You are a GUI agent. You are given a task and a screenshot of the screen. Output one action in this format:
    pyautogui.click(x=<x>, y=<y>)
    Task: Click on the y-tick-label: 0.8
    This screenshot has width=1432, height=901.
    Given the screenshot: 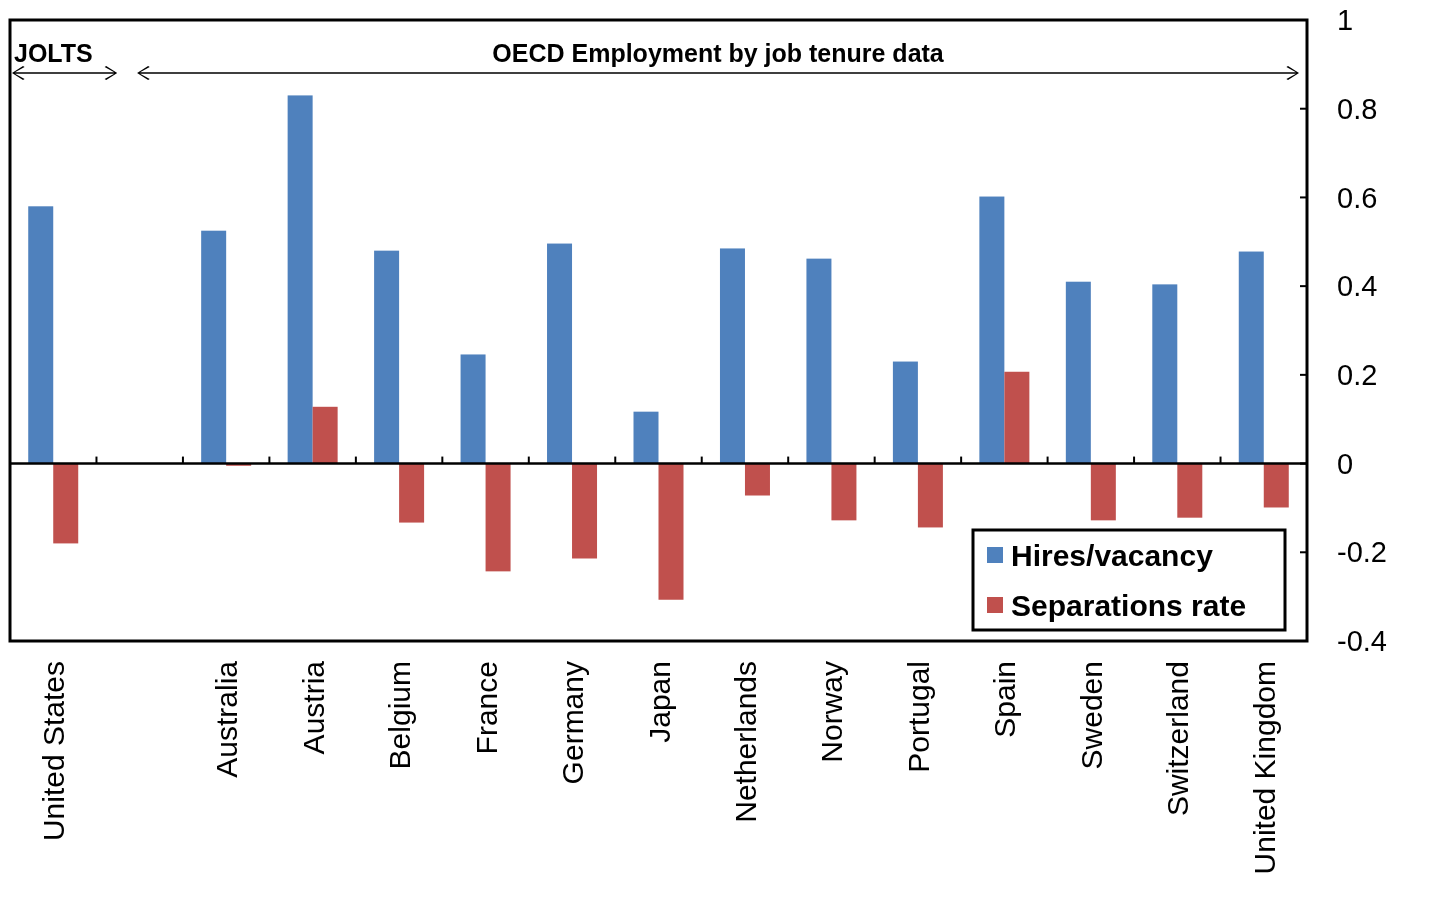 What is the action you would take?
    pyautogui.click(x=1357, y=108)
    